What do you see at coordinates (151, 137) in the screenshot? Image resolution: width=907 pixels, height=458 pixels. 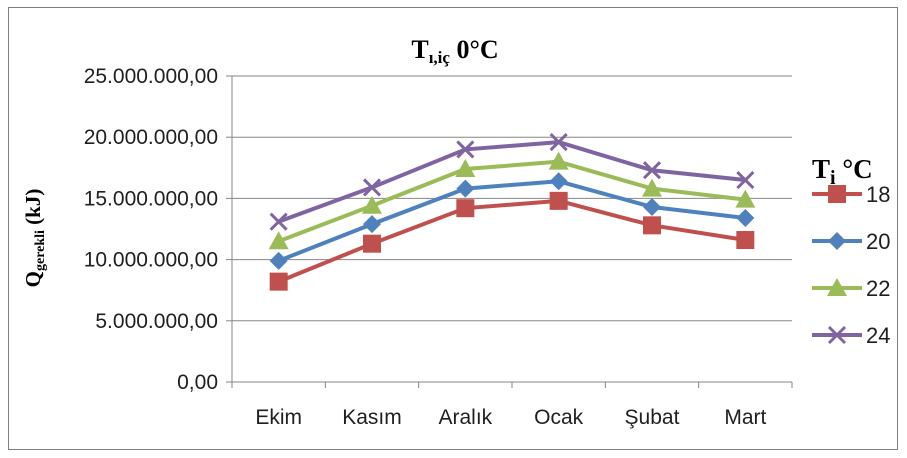 I see `y-tick-label: 20.000.000,00` at bounding box center [151, 137].